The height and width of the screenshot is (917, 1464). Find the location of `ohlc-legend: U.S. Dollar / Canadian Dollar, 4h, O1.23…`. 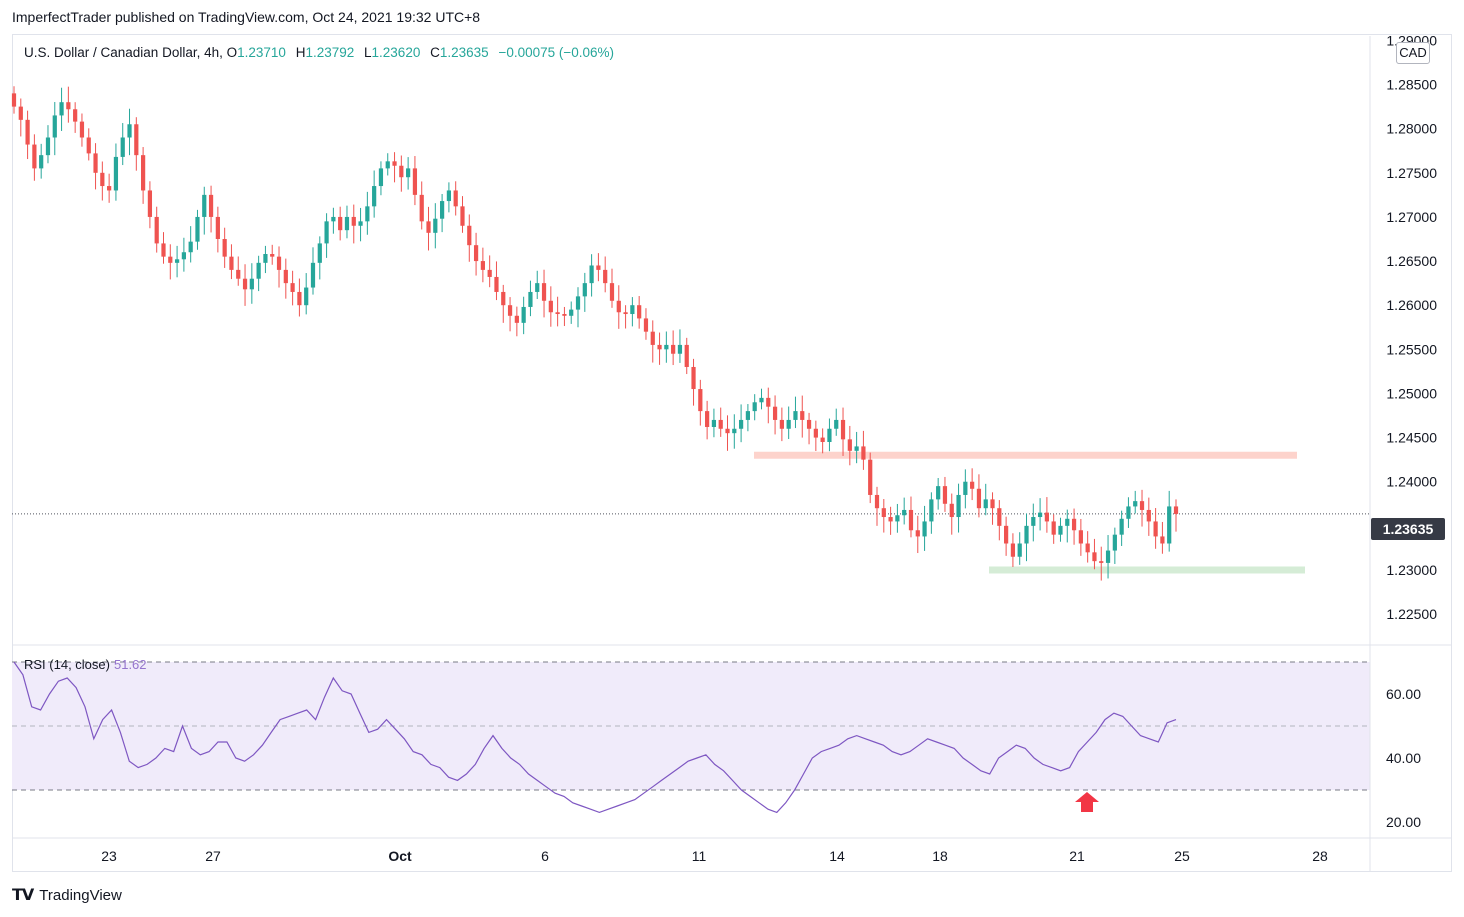

ohlc-legend: U.S. Dollar / Canadian Dollar, 4h, O1.23… is located at coordinates (319, 52).